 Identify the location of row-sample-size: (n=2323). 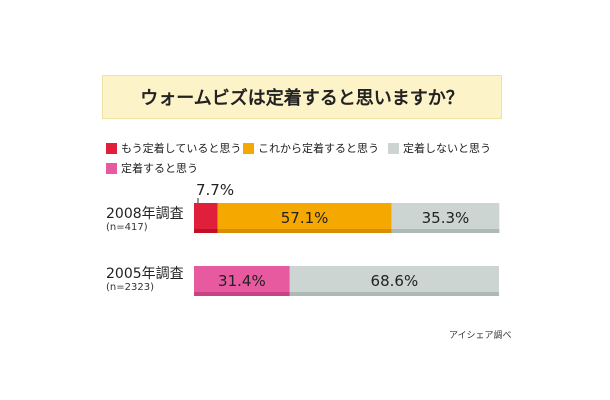
(130, 287).